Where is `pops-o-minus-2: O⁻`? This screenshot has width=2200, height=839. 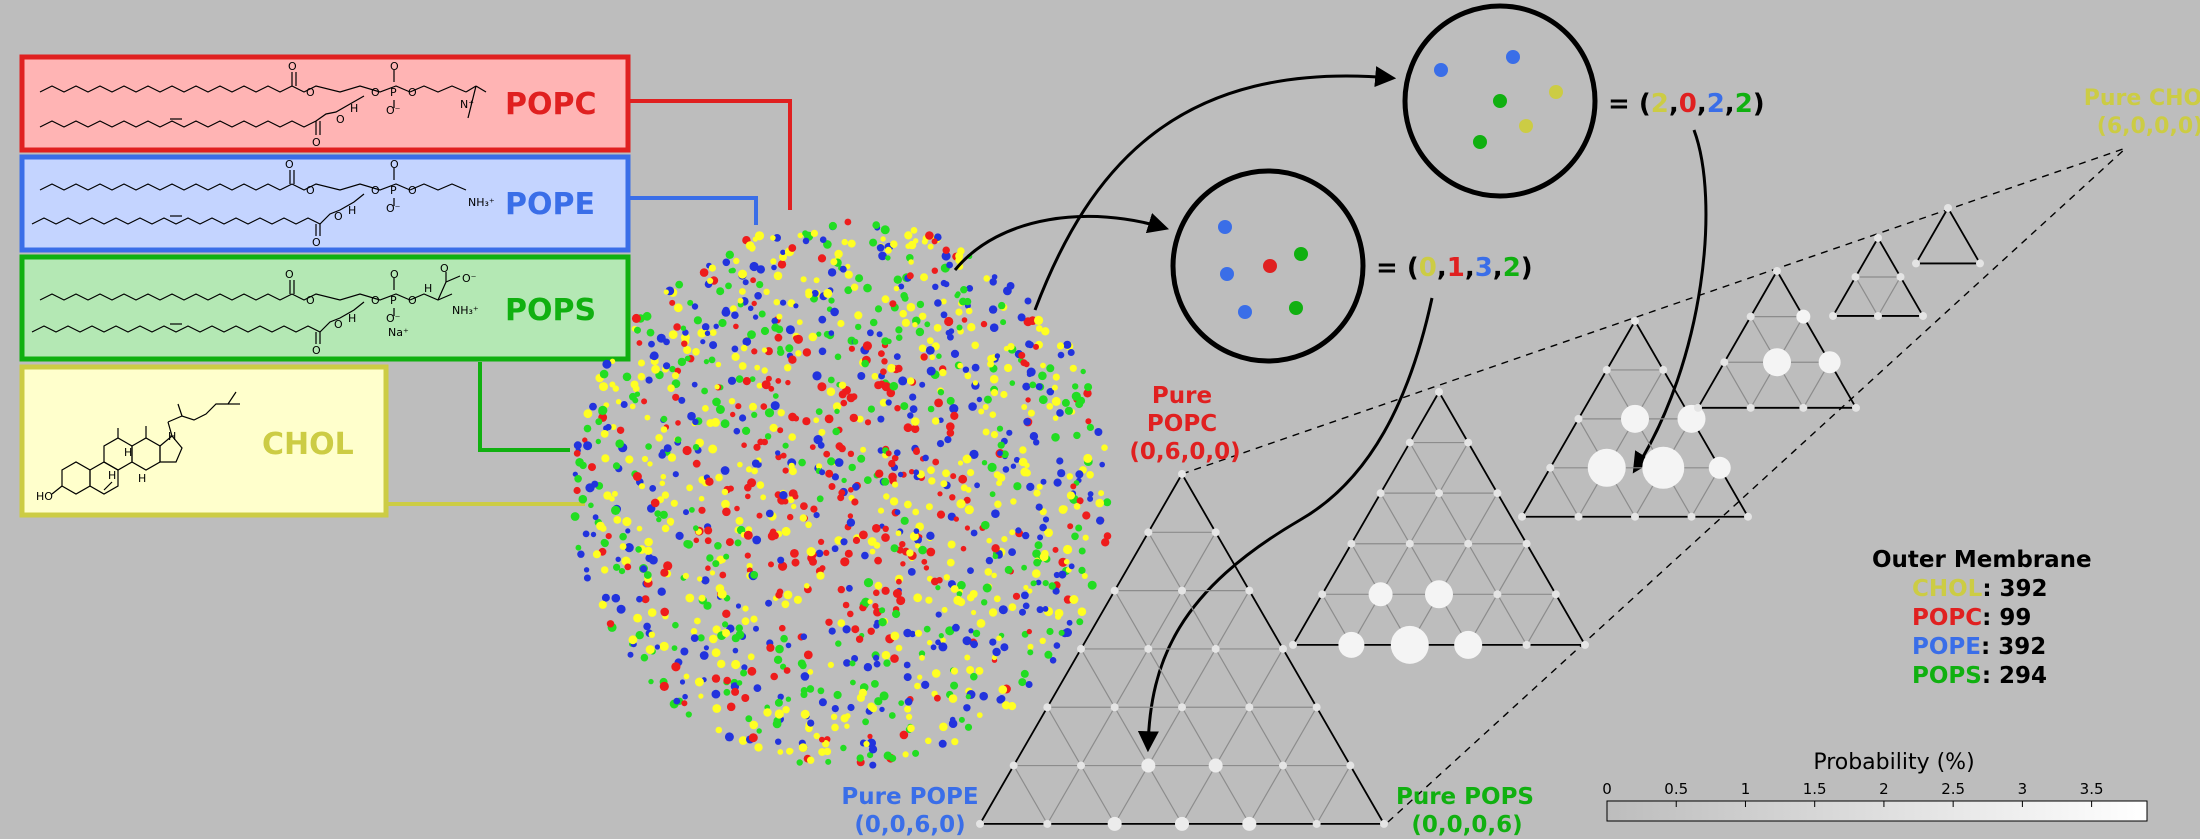
pops-o-minus-2: O⁻ is located at coordinates (469, 278).